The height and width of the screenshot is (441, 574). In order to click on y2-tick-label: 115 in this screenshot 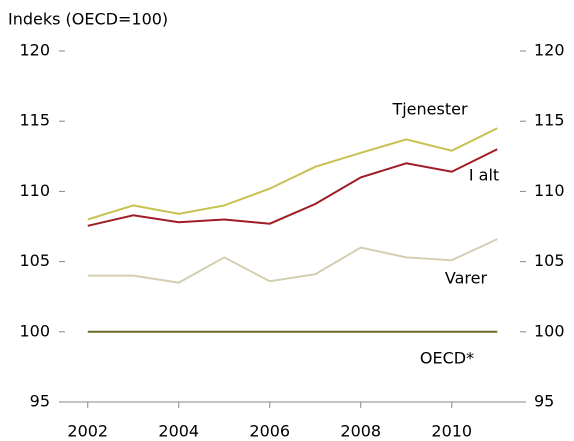, I will do `click(549, 120)`.